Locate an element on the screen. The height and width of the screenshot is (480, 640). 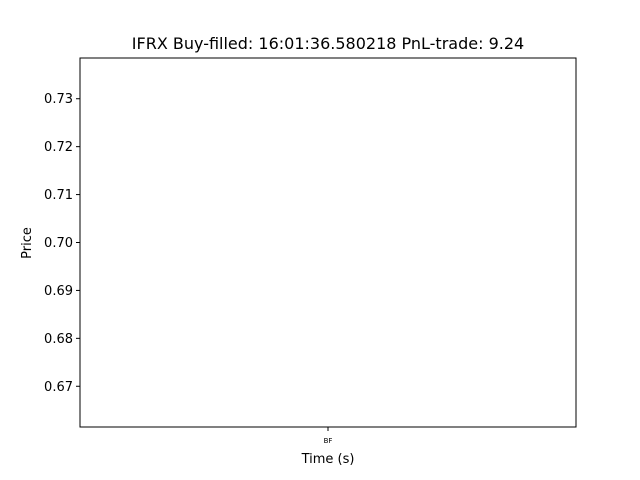
y-tick-label: 0.71 is located at coordinates (58, 195).